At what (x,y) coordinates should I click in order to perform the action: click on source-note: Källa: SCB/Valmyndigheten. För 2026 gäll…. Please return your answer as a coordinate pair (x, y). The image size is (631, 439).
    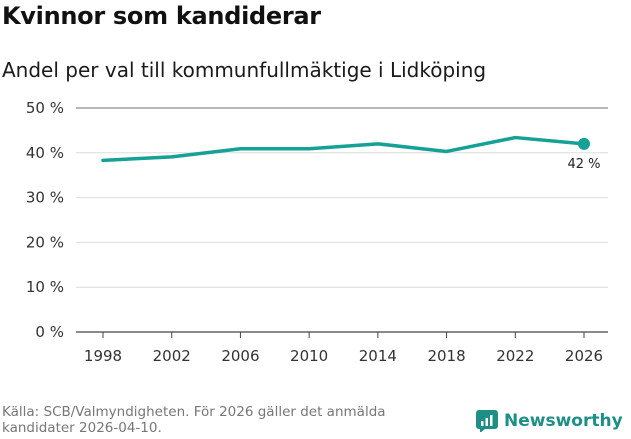
    Looking at the image, I should click on (194, 420).